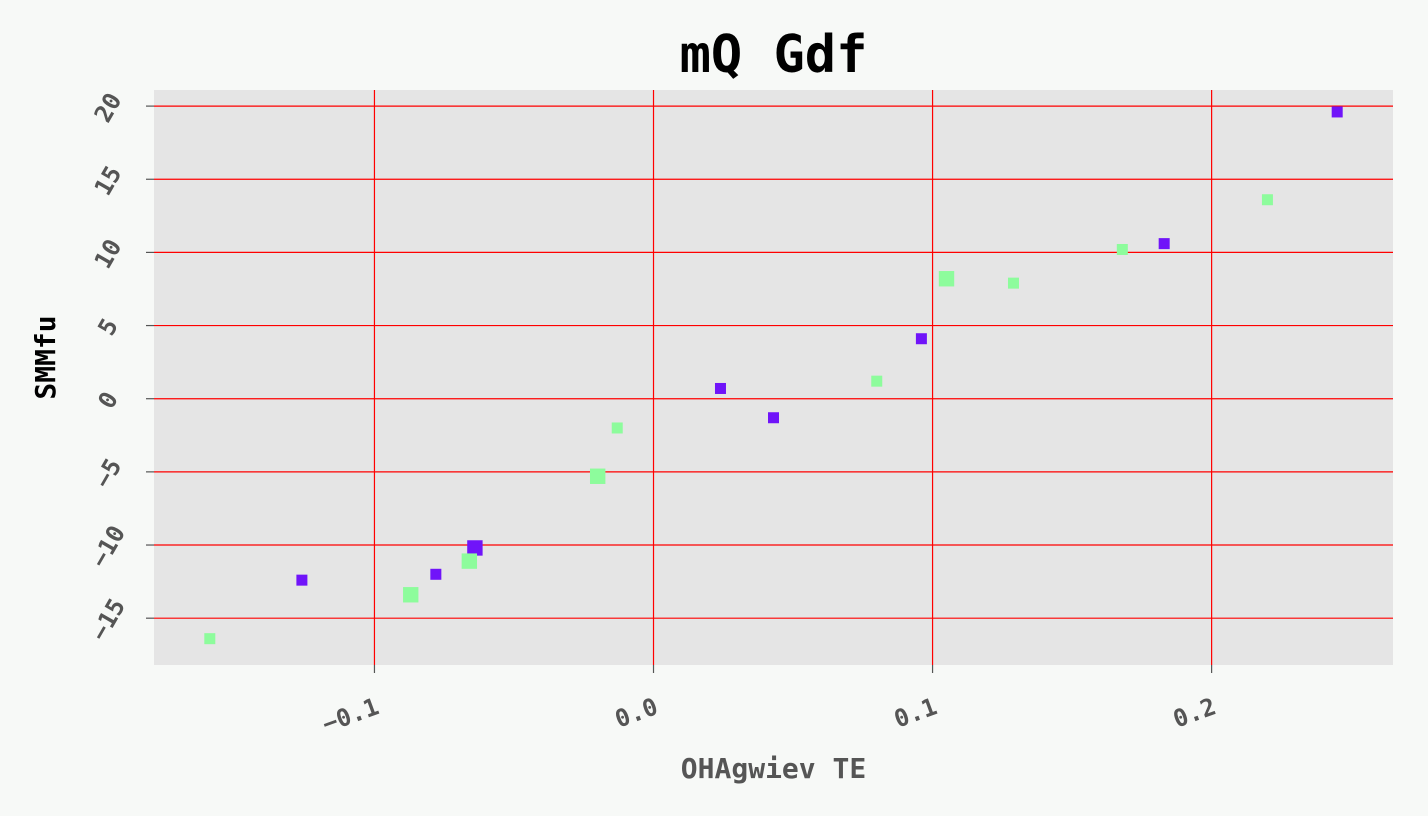 The image size is (1428, 816). Describe the element at coordinates (108, 107) in the screenshot. I see `y-tick-label: 20` at that location.